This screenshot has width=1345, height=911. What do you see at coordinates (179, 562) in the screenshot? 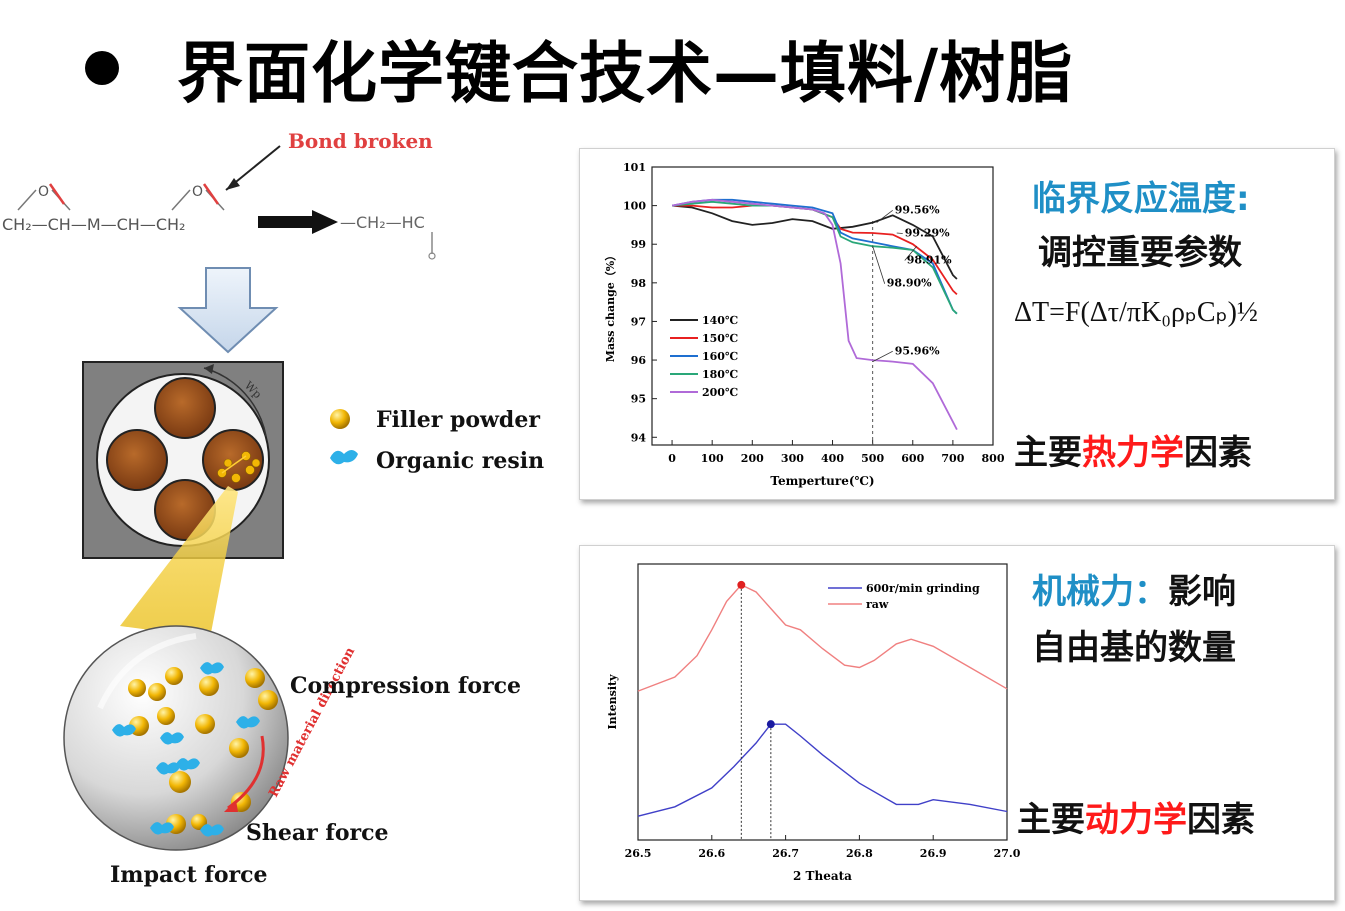
I see `zoom-cone` at bounding box center [179, 562].